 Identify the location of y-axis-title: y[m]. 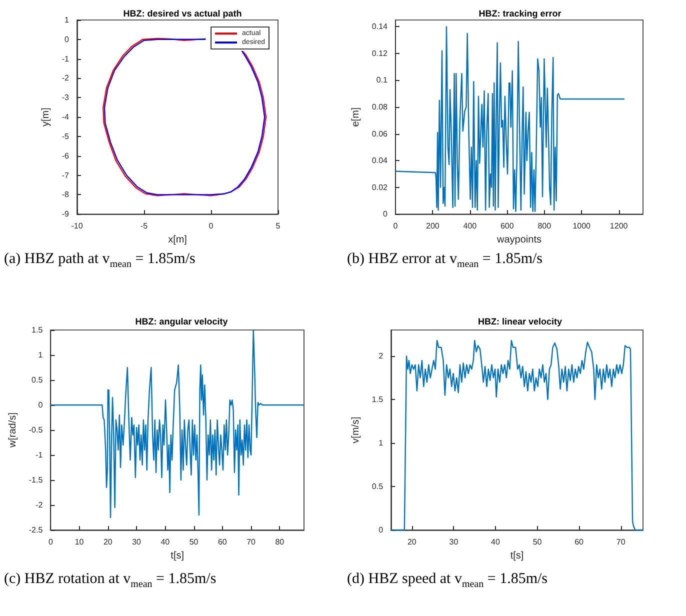
(46, 116).